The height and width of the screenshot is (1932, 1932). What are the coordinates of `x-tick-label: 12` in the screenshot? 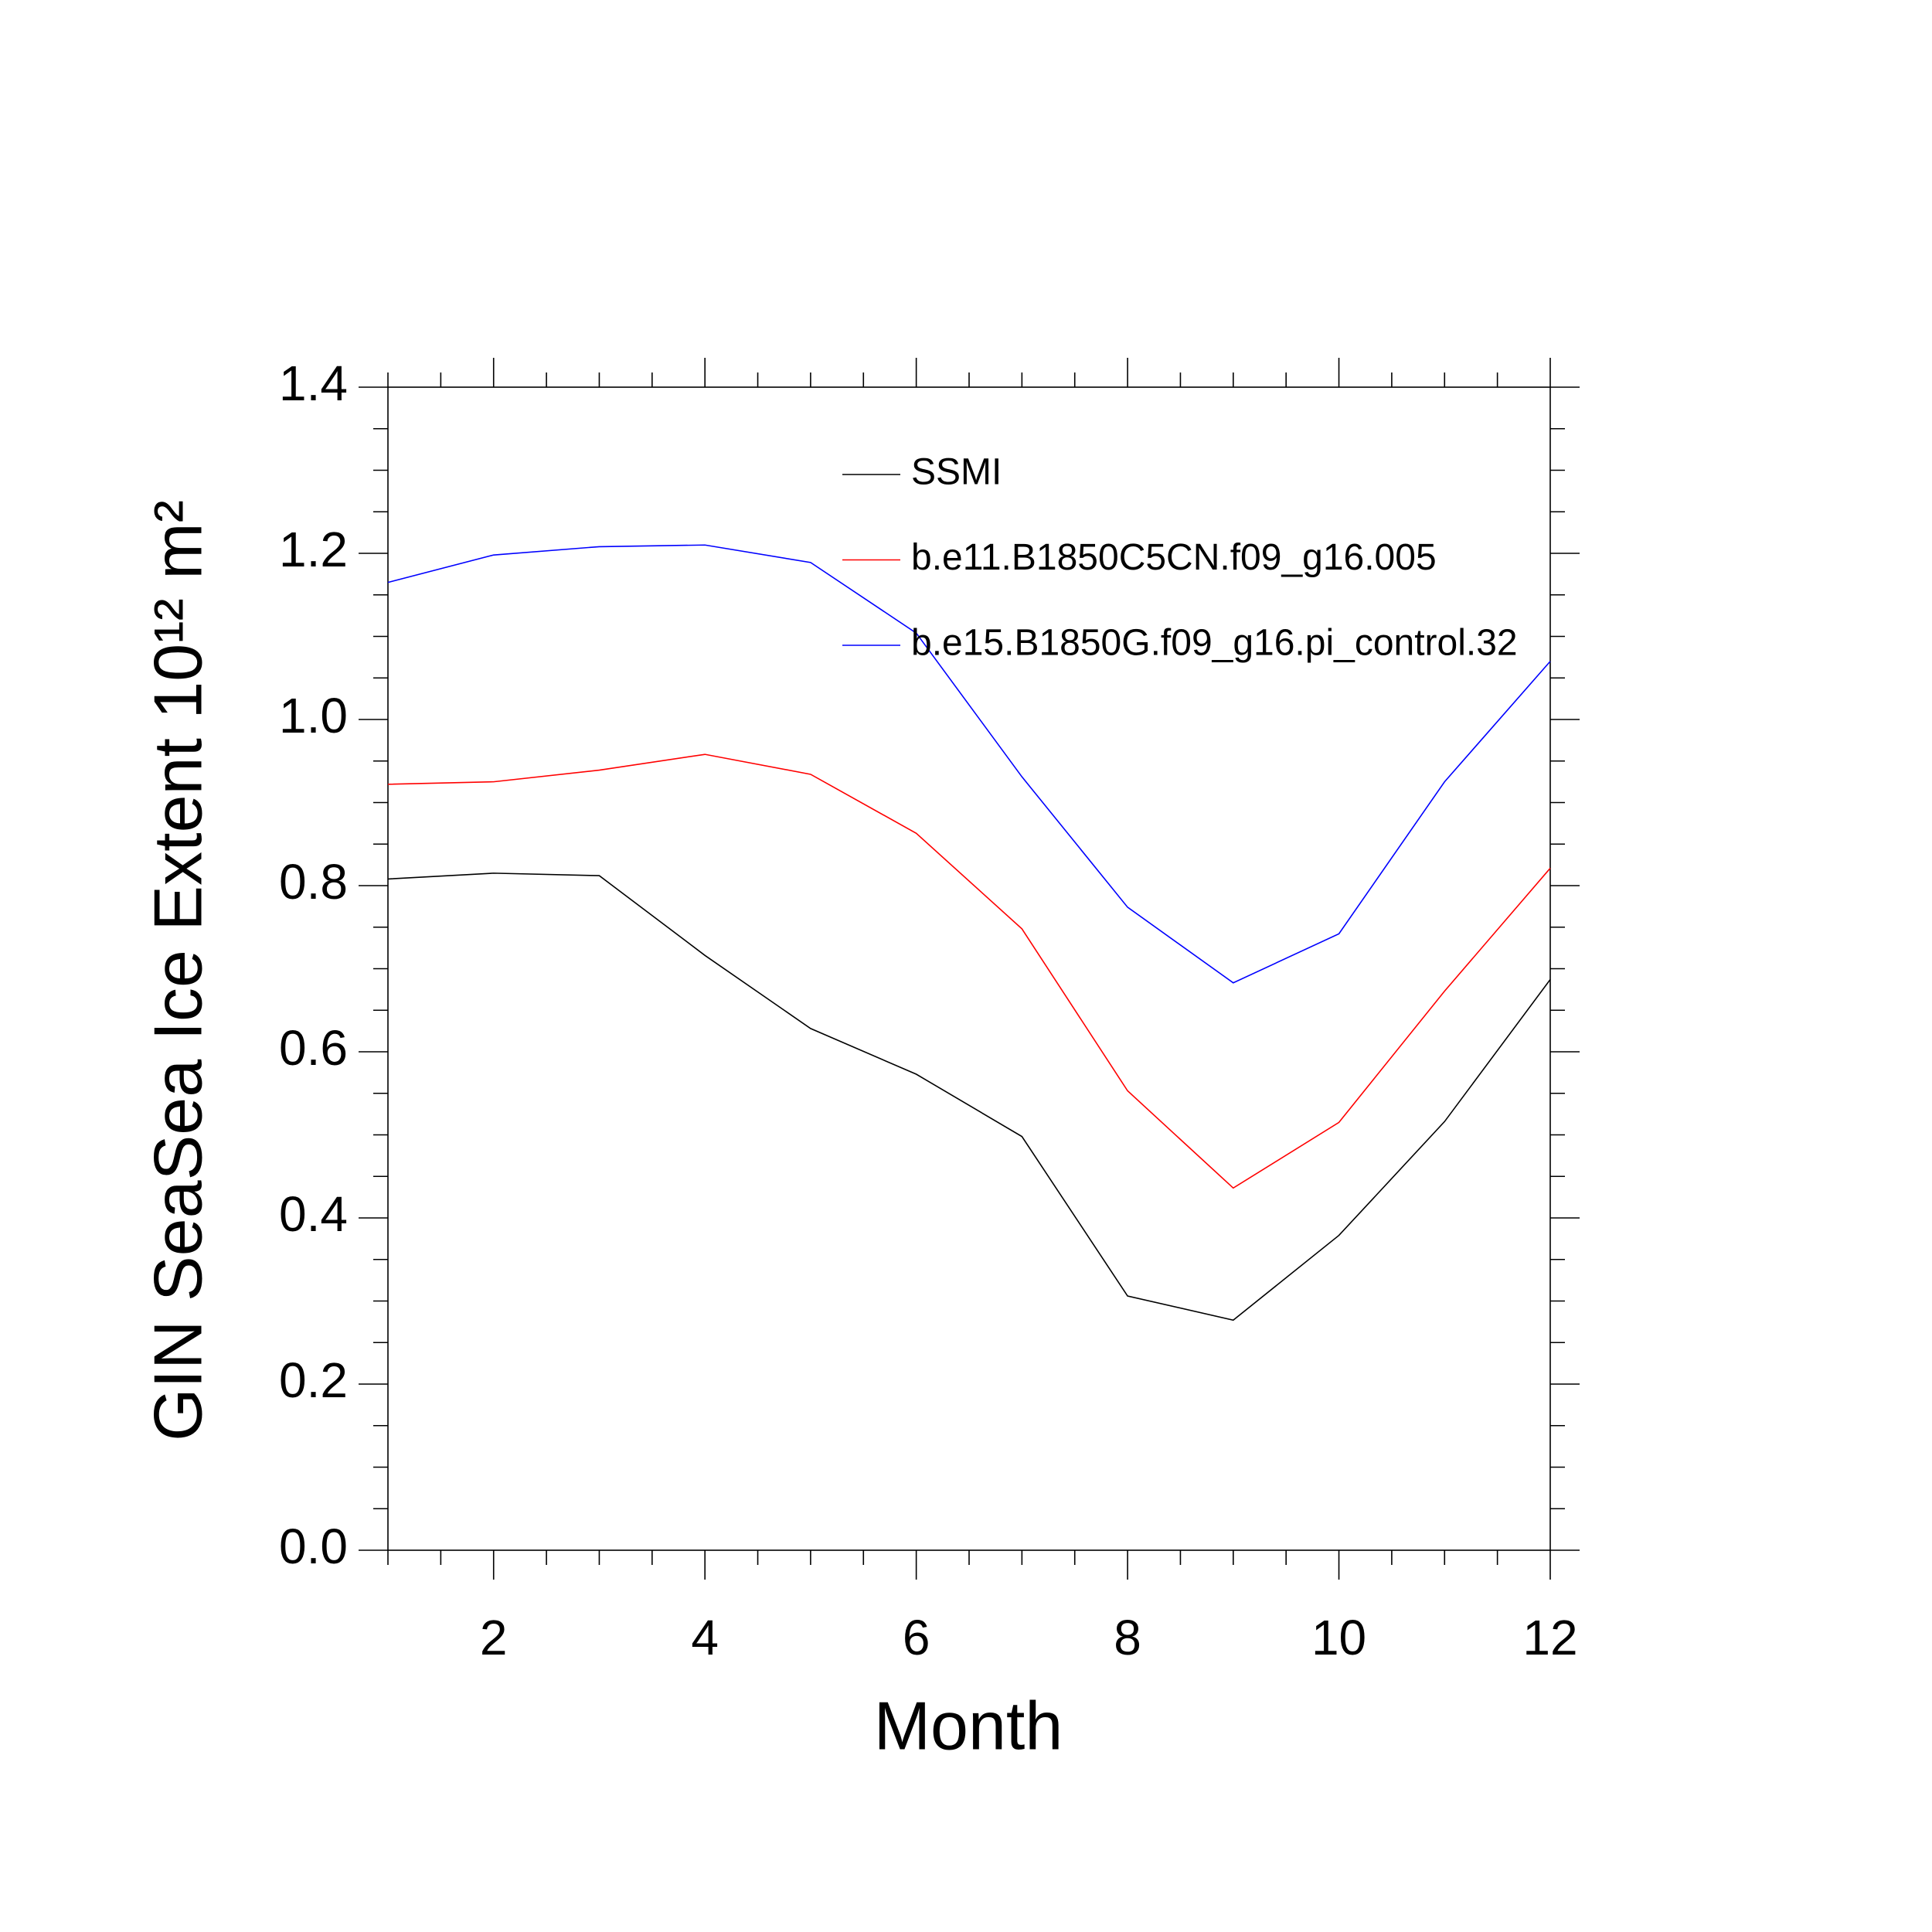 It's located at (1549, 1638).